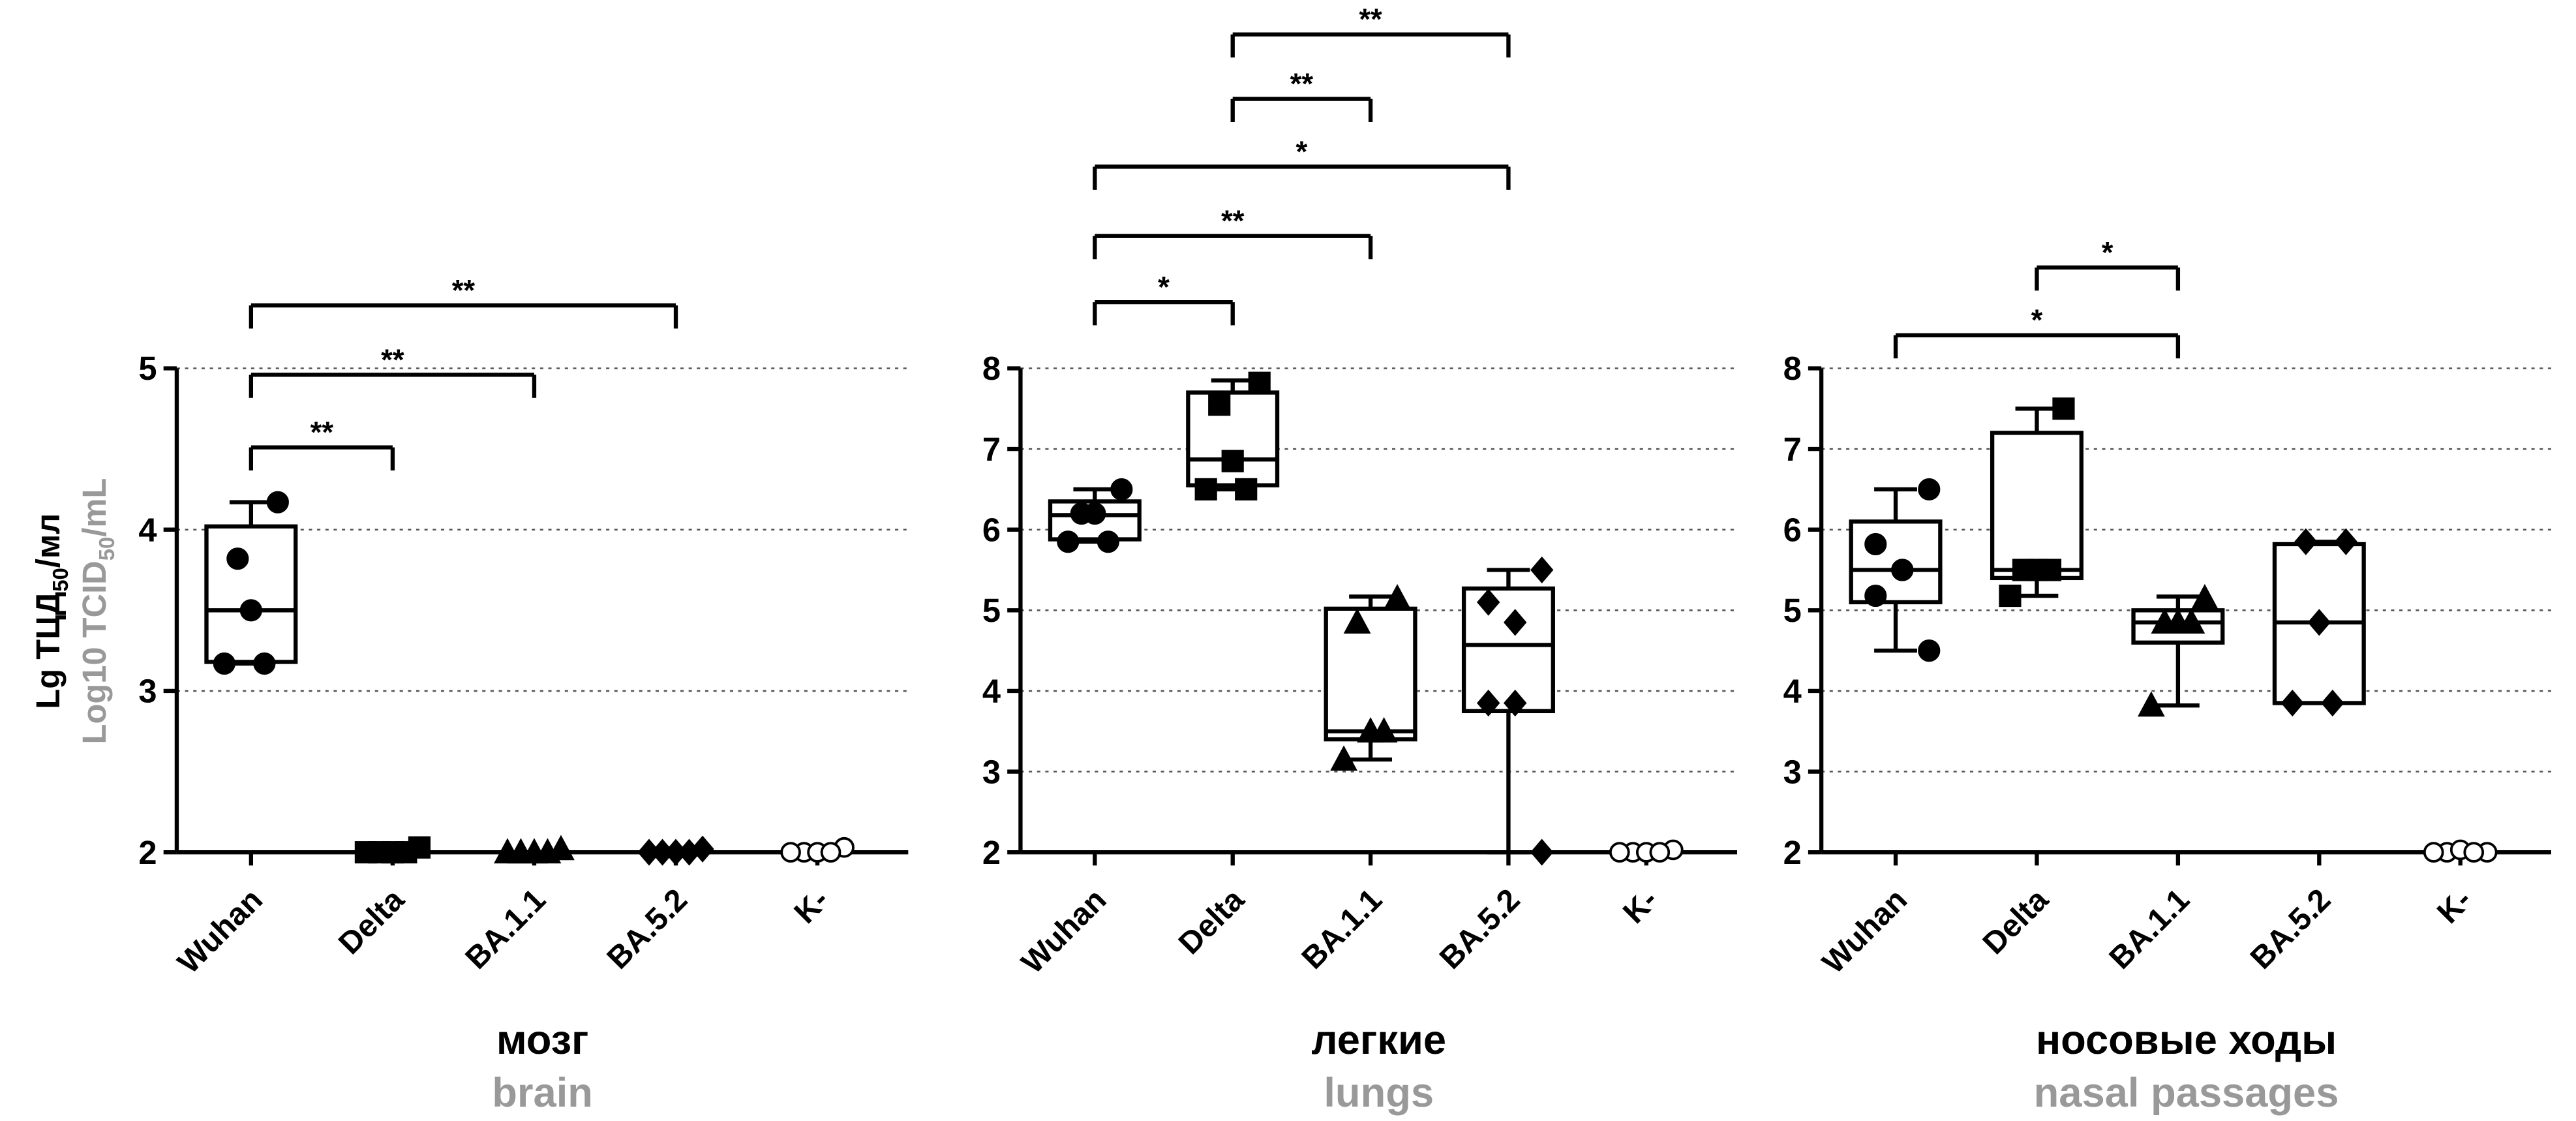 The image size is (2576, 1121). What do you see at coordinates (60, 580) in the screenshot?
I see `y-label-sub: 50` at bounding box center [60, 580].